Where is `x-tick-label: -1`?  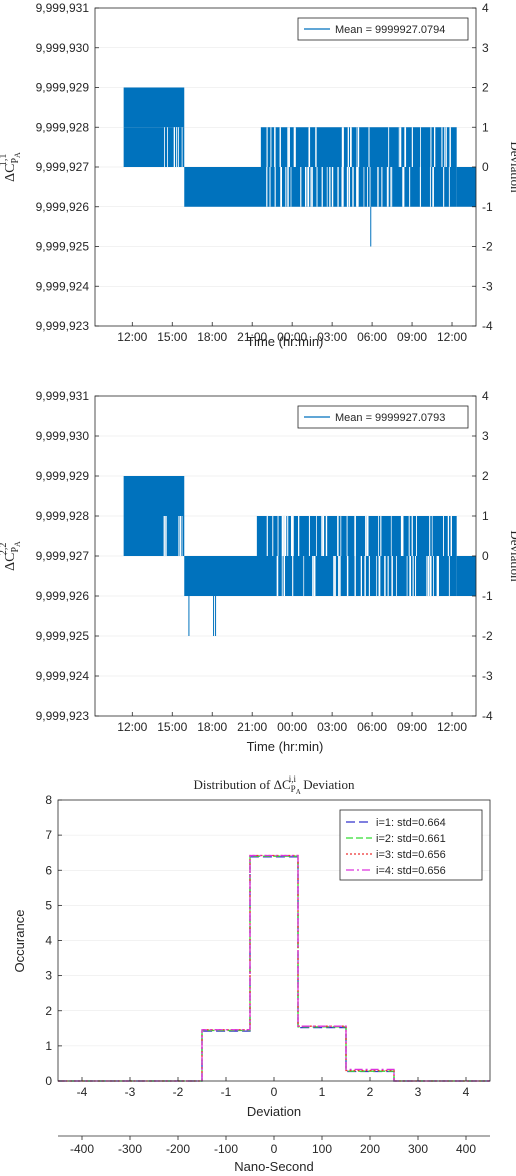
x-tick-label: -1 is located at coordinates (226, 1092).